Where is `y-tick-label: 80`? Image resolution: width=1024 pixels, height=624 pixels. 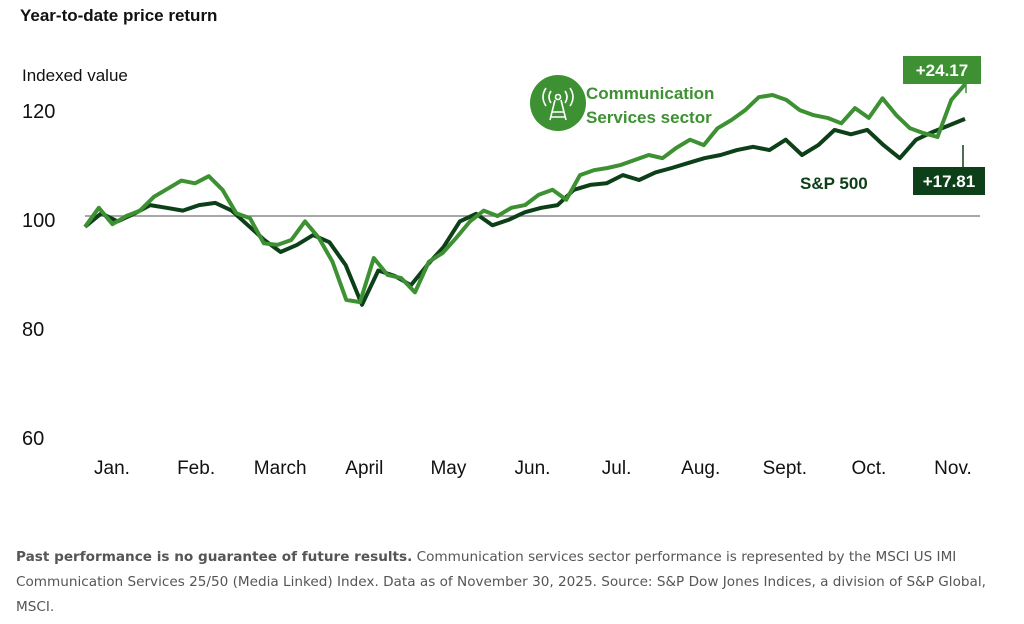 y-tick-label: 80 is located at coordinates (33, 330).